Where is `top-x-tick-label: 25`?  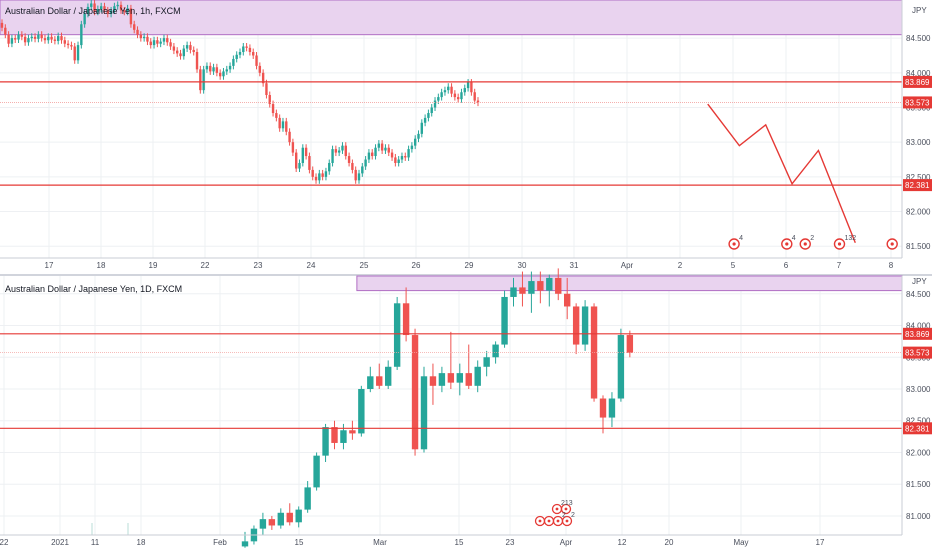
top-x-tick-label: 25 is located at coordinates (364, 265).